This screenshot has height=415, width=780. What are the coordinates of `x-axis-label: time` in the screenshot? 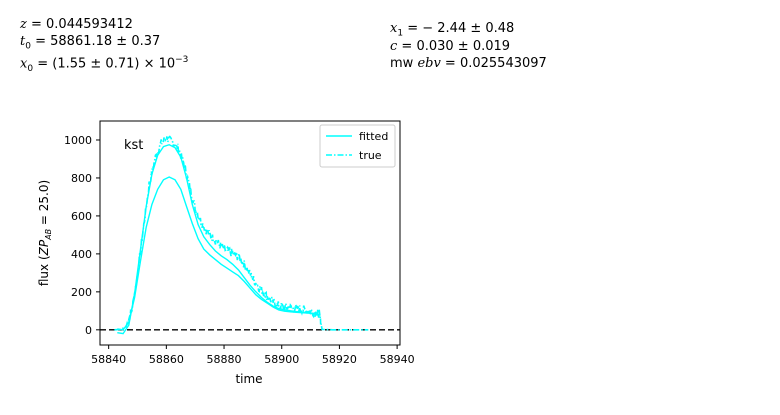 It's located at (248, 379).